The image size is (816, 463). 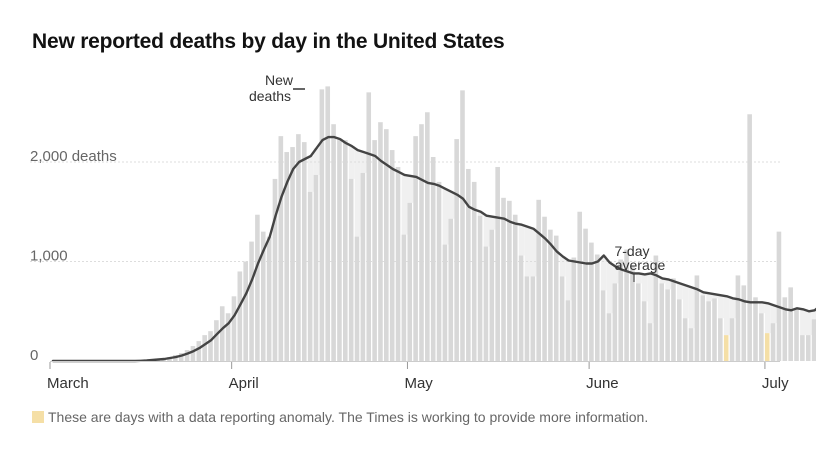 I want to click on new-deaths-annotation-line-2: deaths, so click(x=270, y=96).